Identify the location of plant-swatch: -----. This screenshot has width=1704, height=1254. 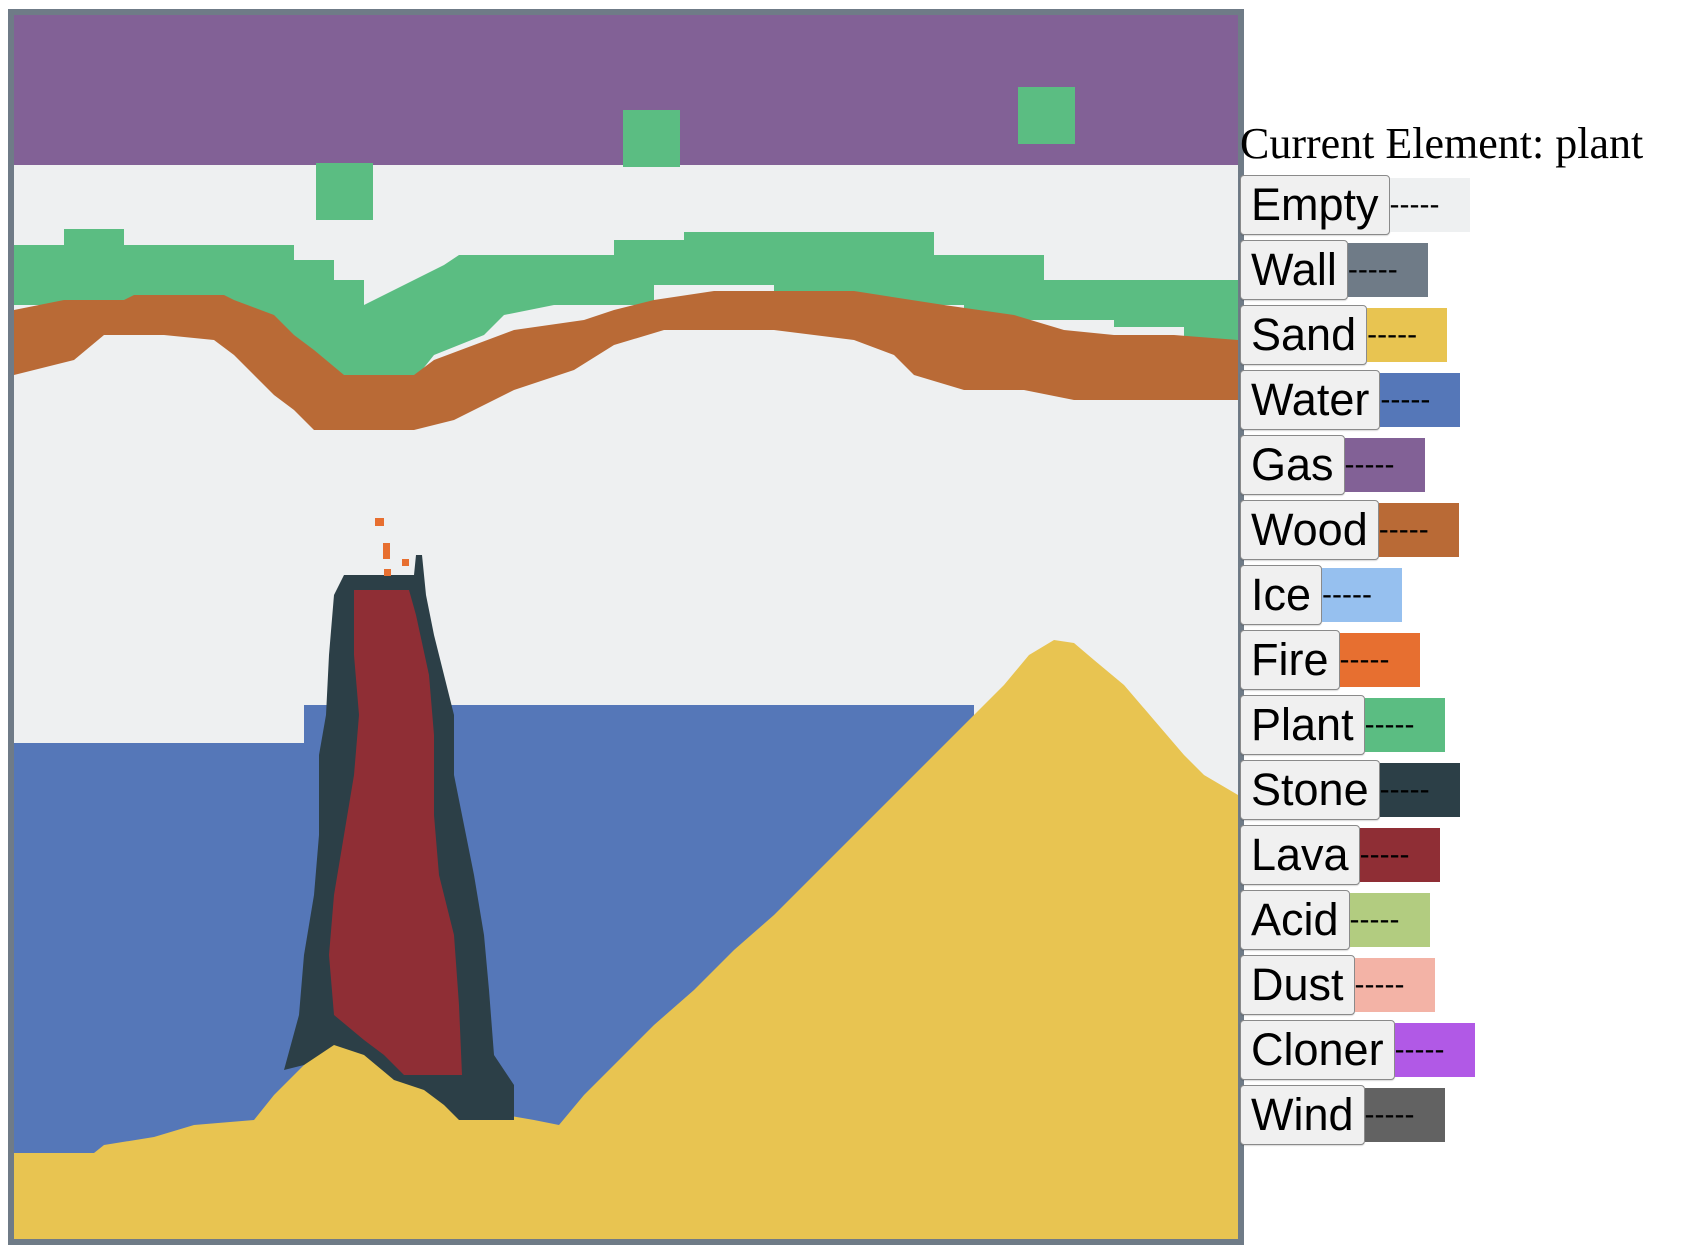
(1404, 724).